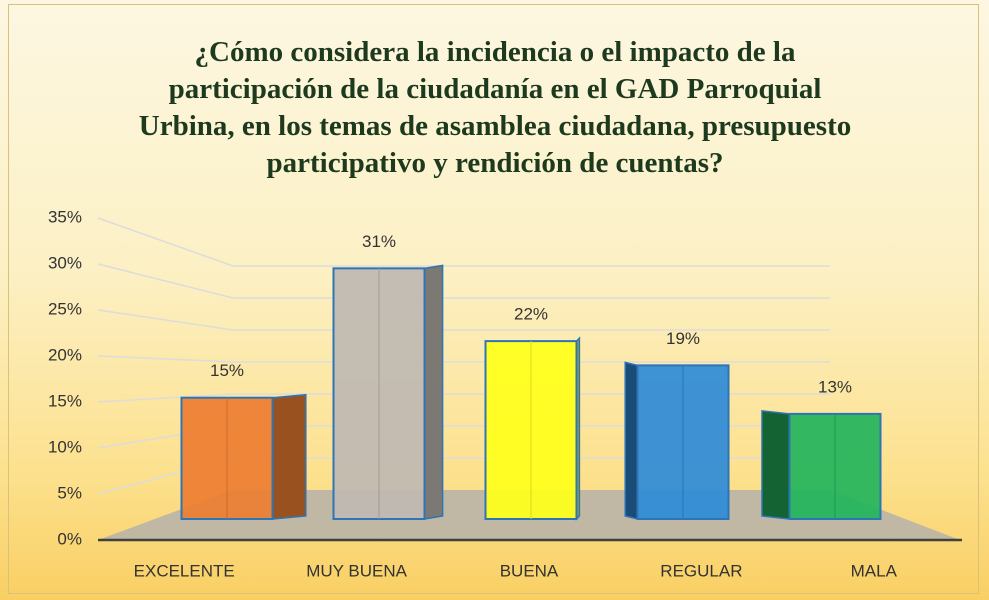  I want to click on y-tick-label: 10%, so click(65, 446).